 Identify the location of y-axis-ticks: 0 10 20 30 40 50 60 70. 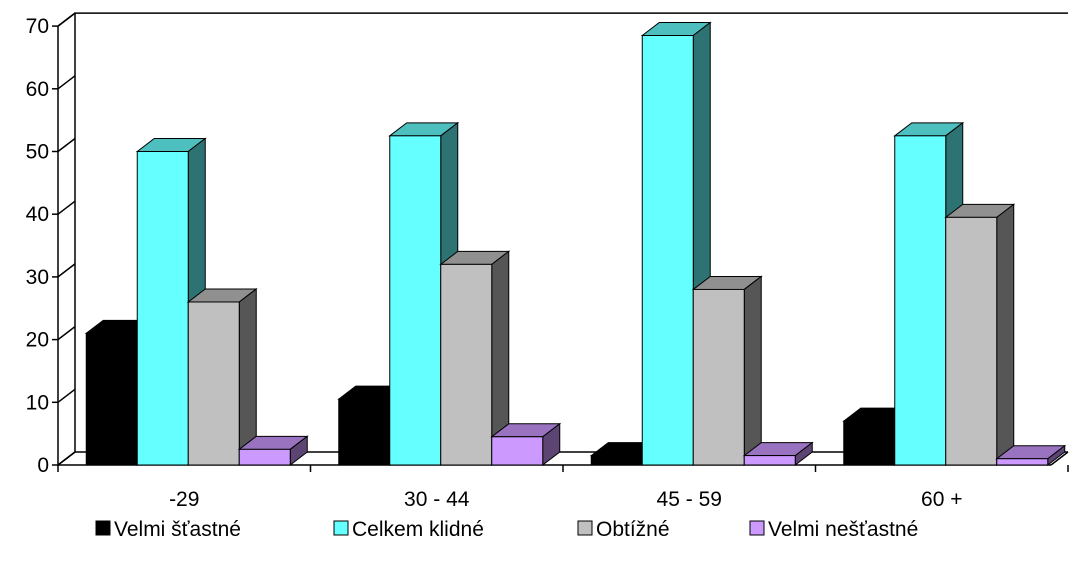
(37, 246).